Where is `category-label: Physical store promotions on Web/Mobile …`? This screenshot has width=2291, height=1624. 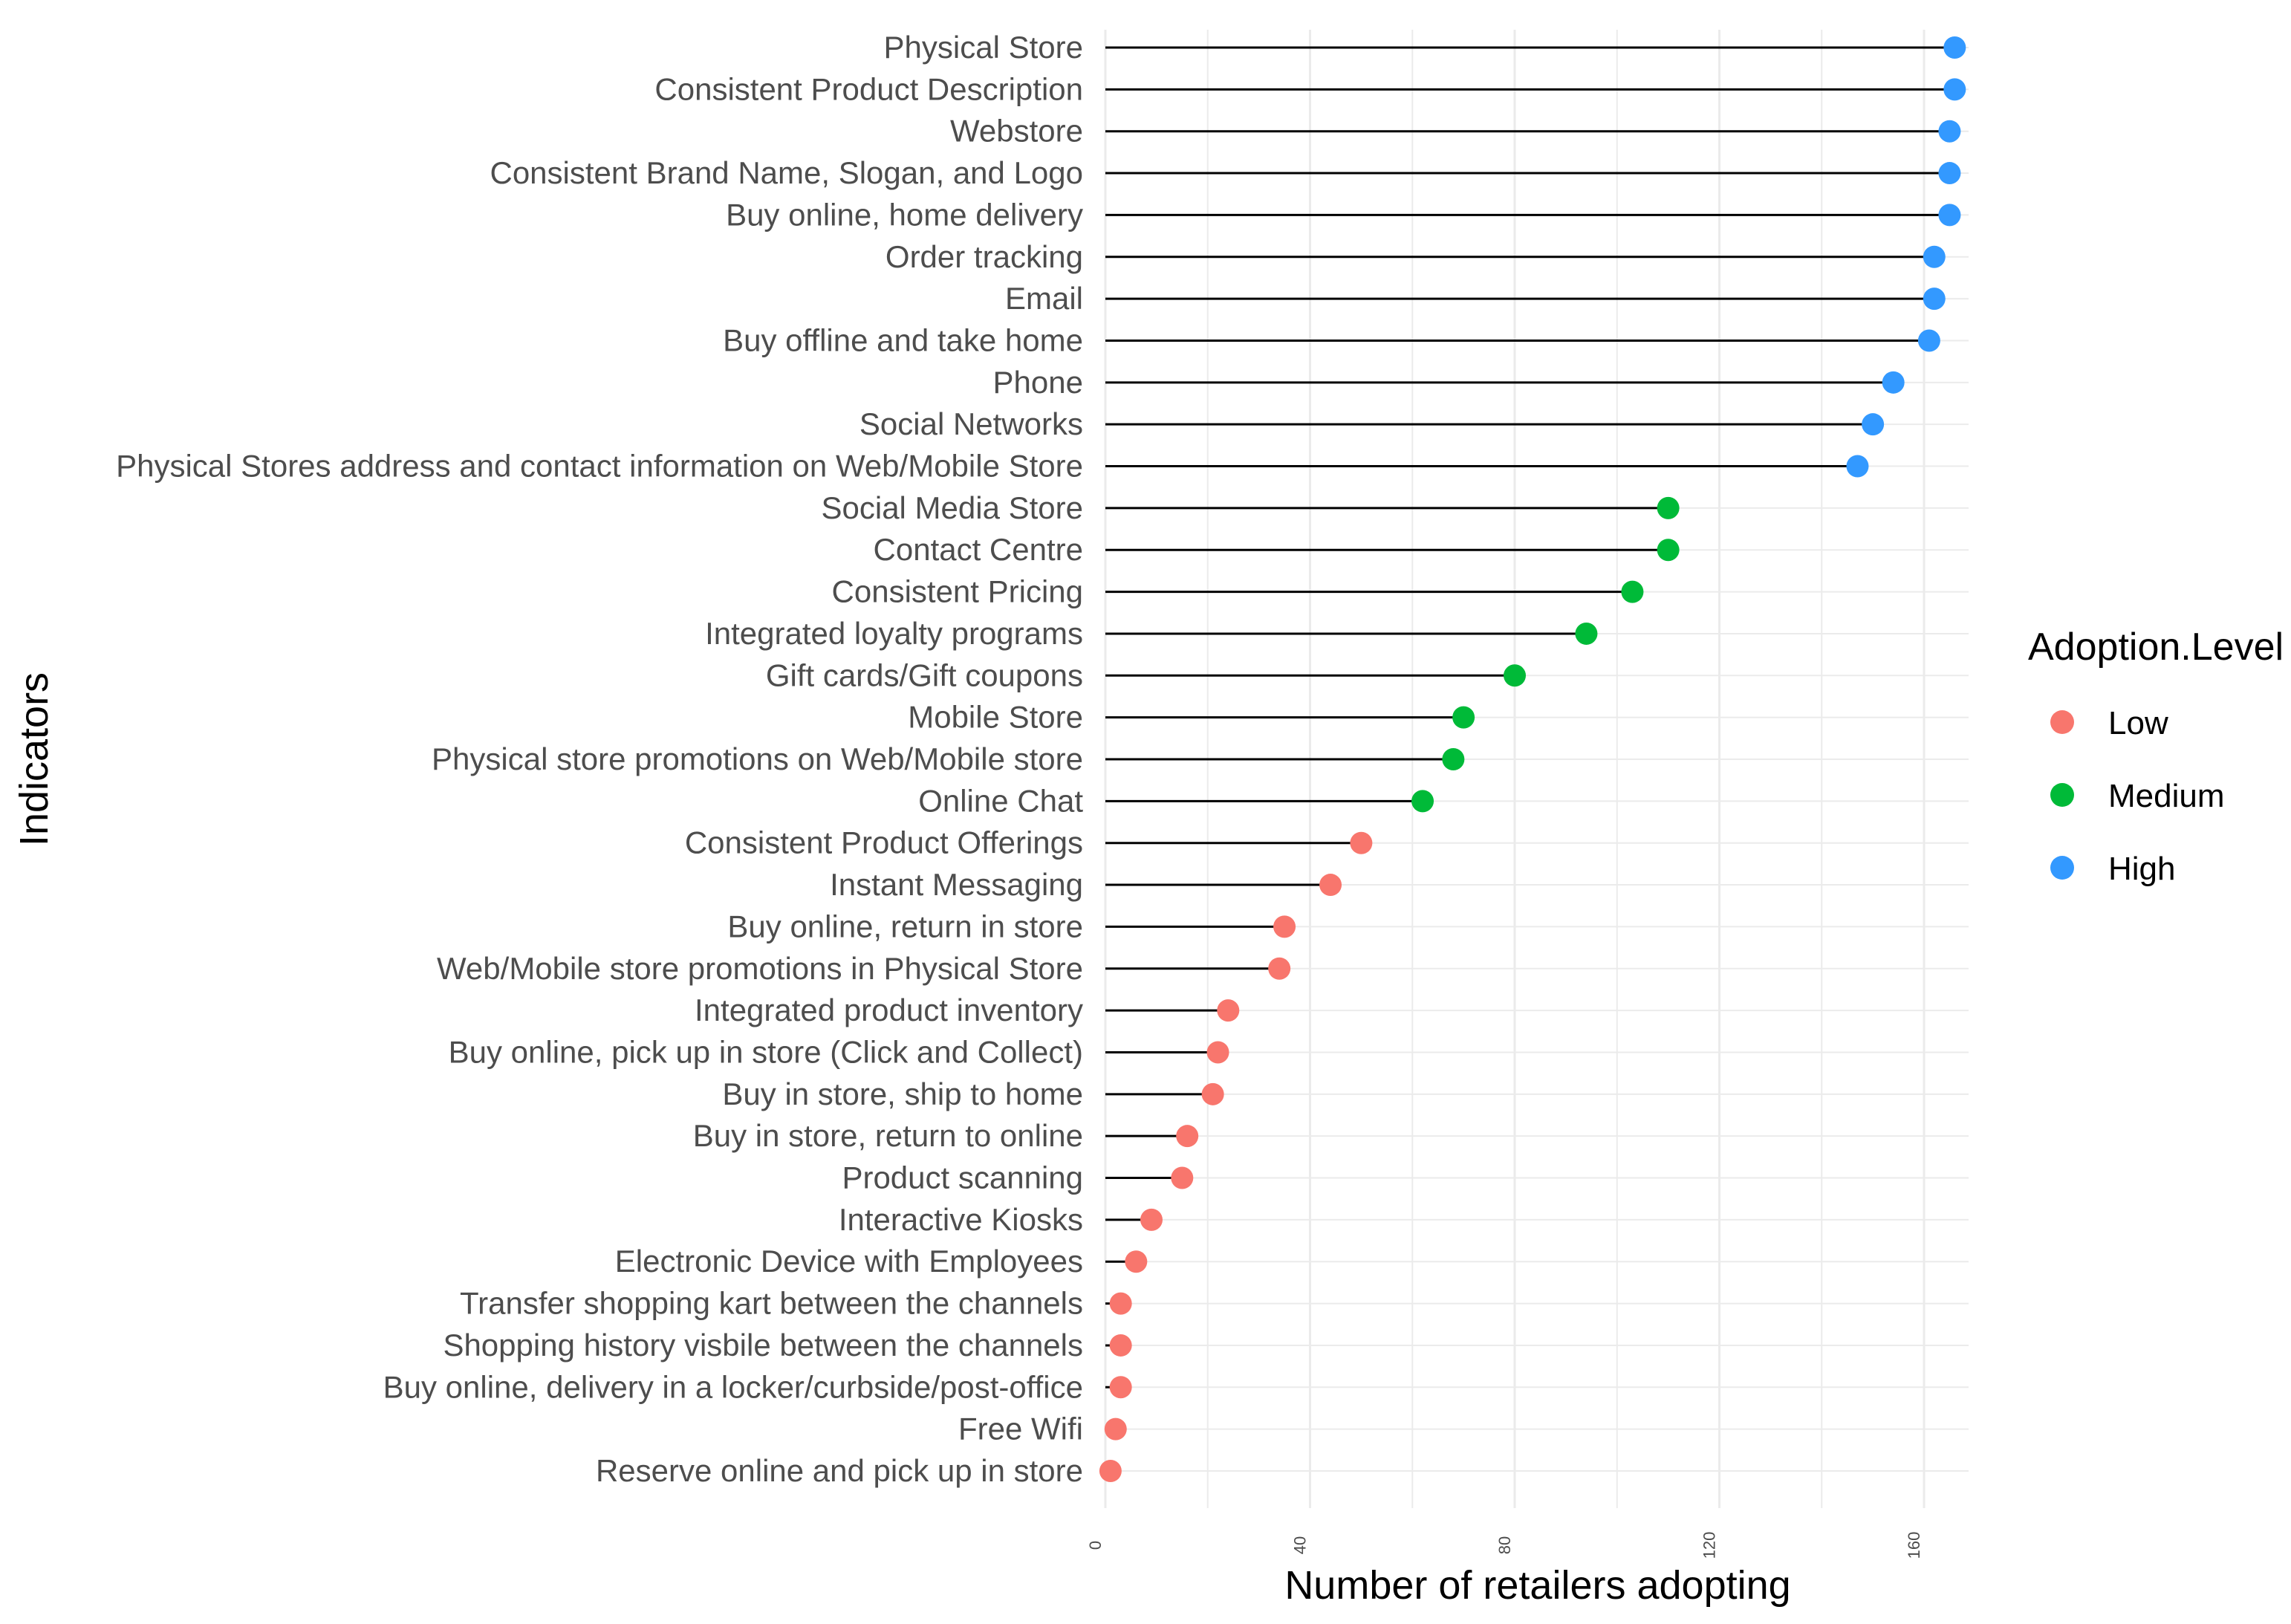
category-label: Physical store promotions on Web/Mobile … is located at coordinates (757, 758).